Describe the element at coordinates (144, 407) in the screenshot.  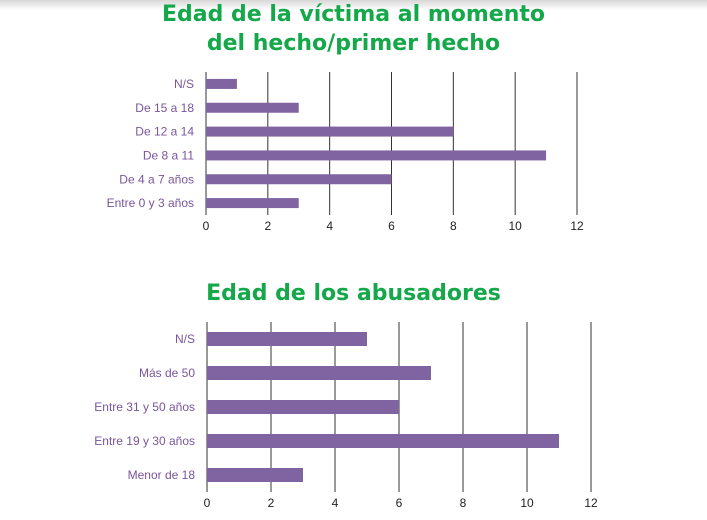
I see `category-label: Entre 31 y 50 años` at that location.